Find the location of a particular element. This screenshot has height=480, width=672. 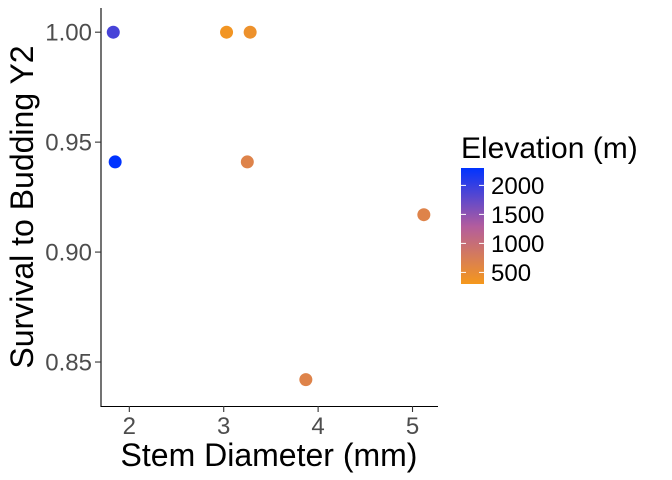

x-tick-label: 3 is located at coordinates (223, 426).